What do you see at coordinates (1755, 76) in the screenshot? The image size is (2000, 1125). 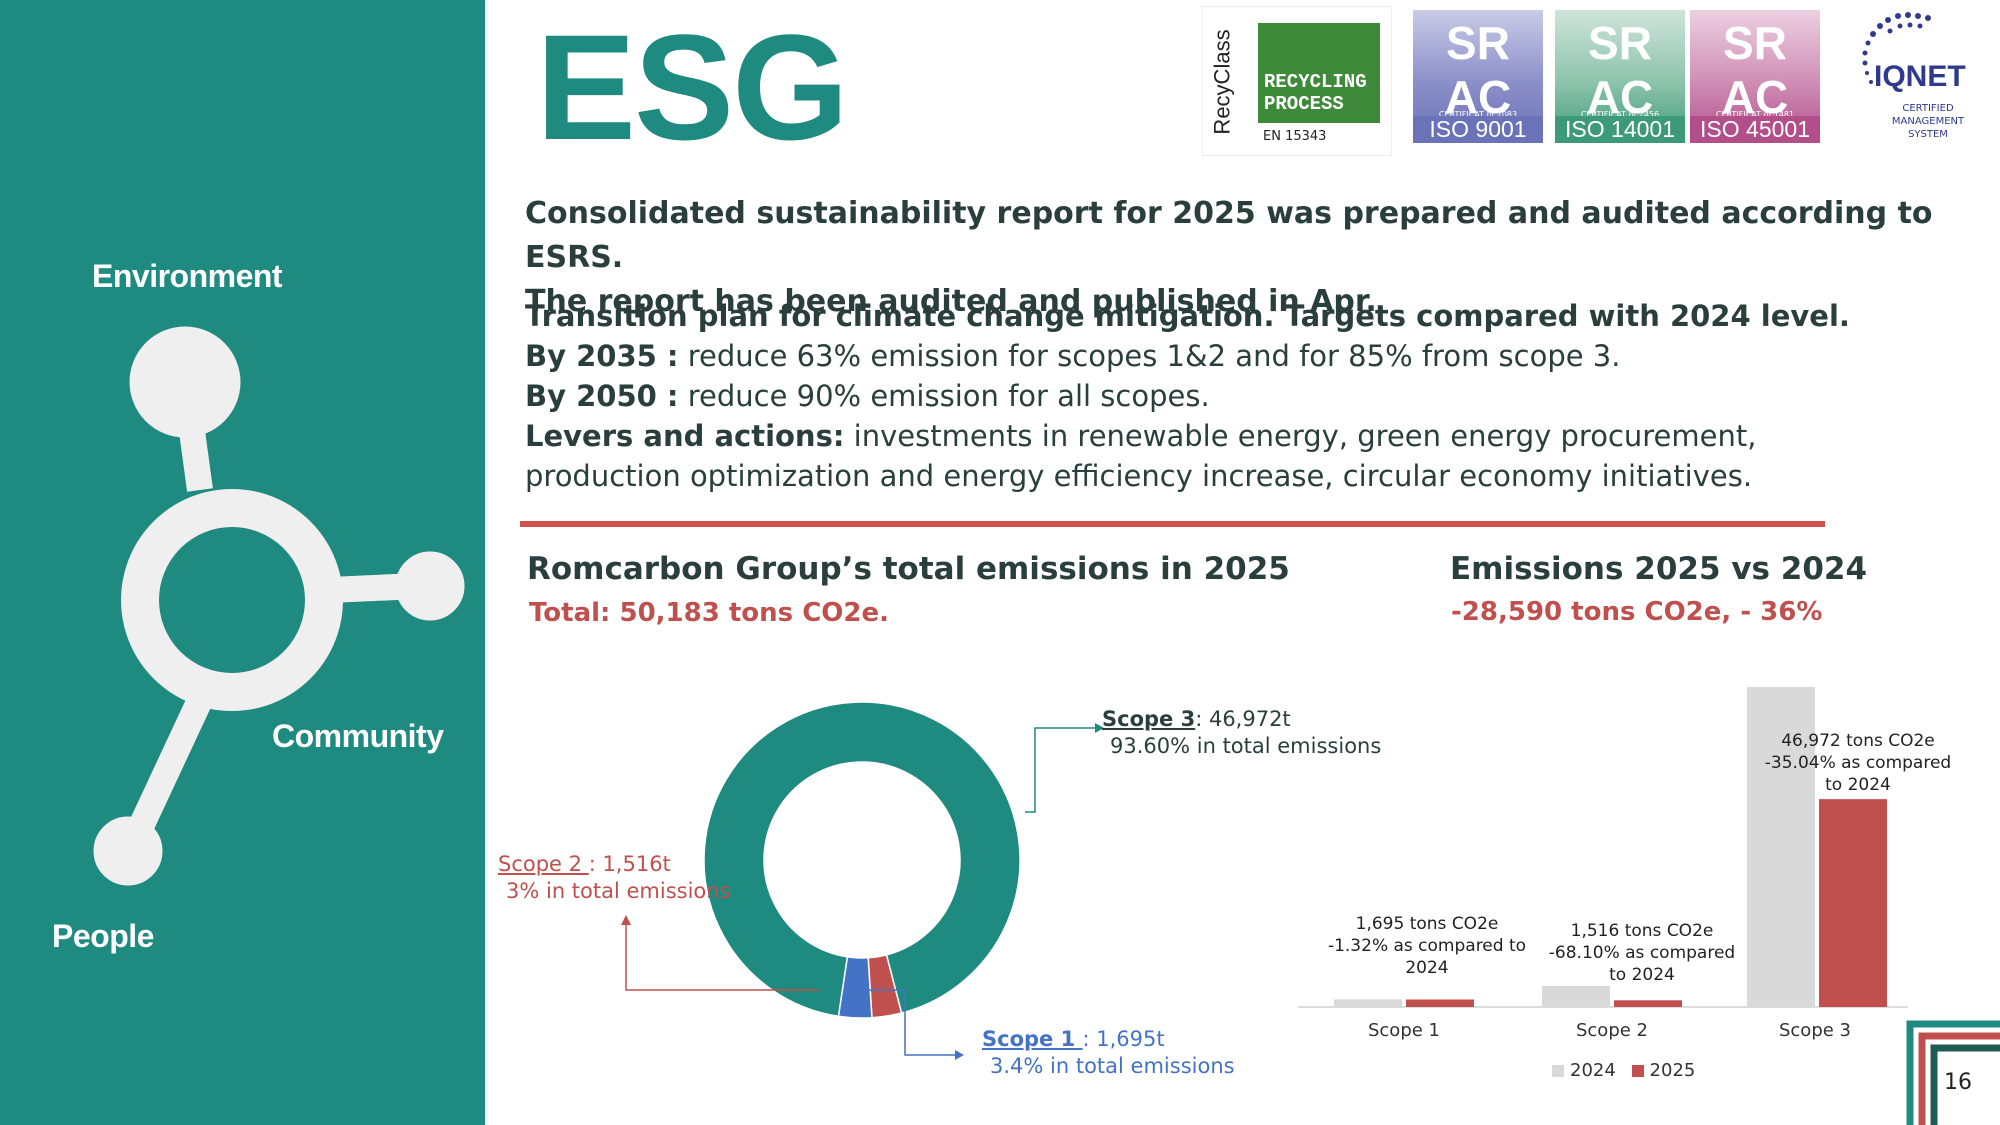 I see `srac-iso45001-logo: SR AC CERTIFICAT nr.1481 ISO 45001` at bounding box center [1755, 76].